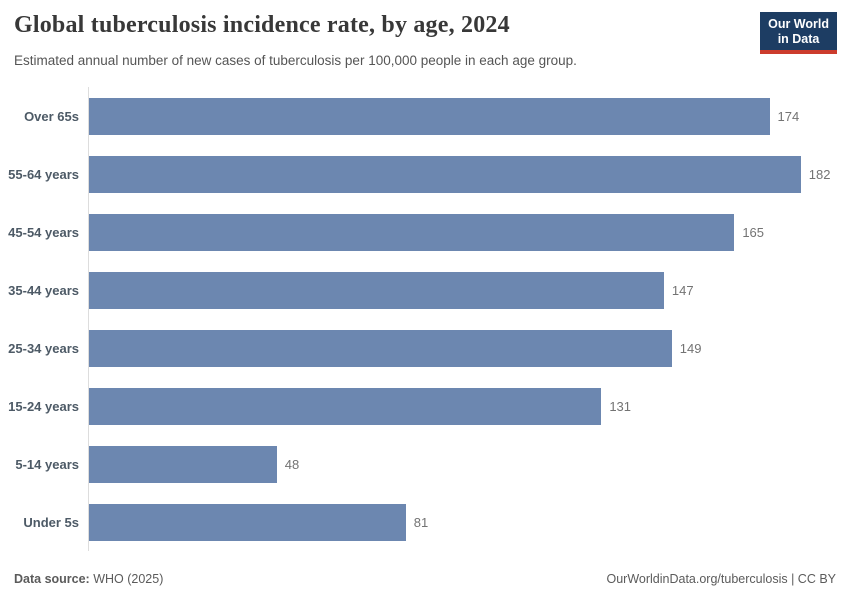 The image size is (850, 600). What do you see at coordinates (43, 232) in the screenshot?
I see `category-label: 45-54 years` at bounding box center [43, 232].